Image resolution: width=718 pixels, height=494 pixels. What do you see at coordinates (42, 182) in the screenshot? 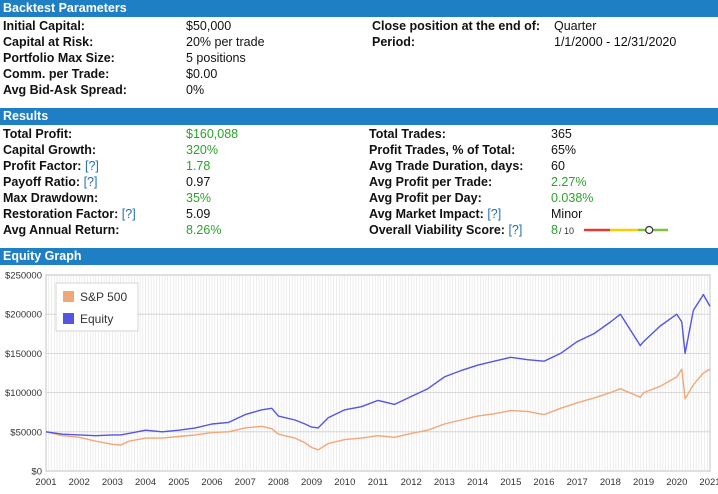
I see `result-label-text: Payoff Ratio:` at bounding box center [42, 182].